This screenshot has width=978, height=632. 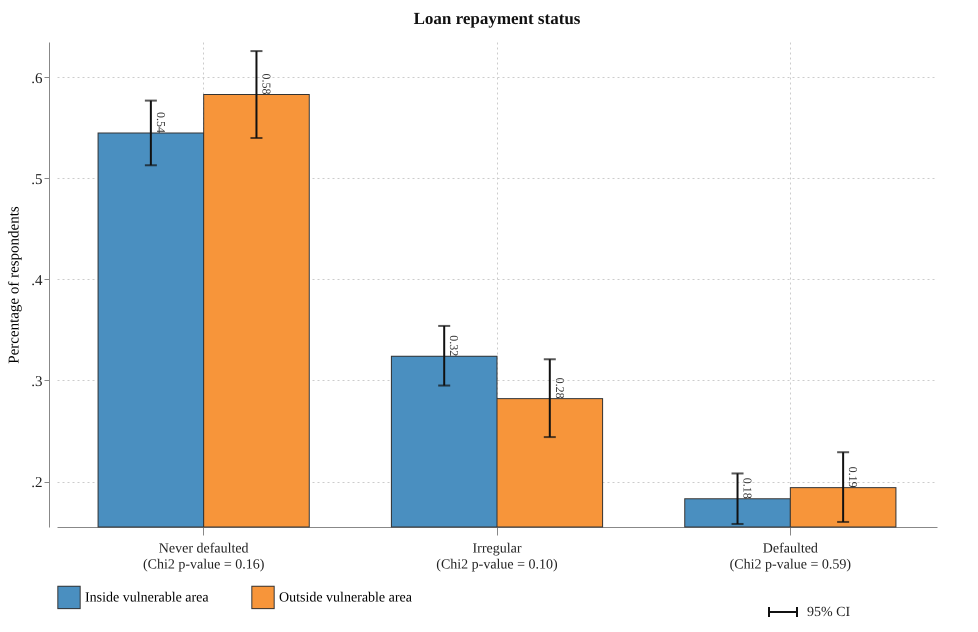 I want to click on data-label: 0.19, so click(x=853, y=477).